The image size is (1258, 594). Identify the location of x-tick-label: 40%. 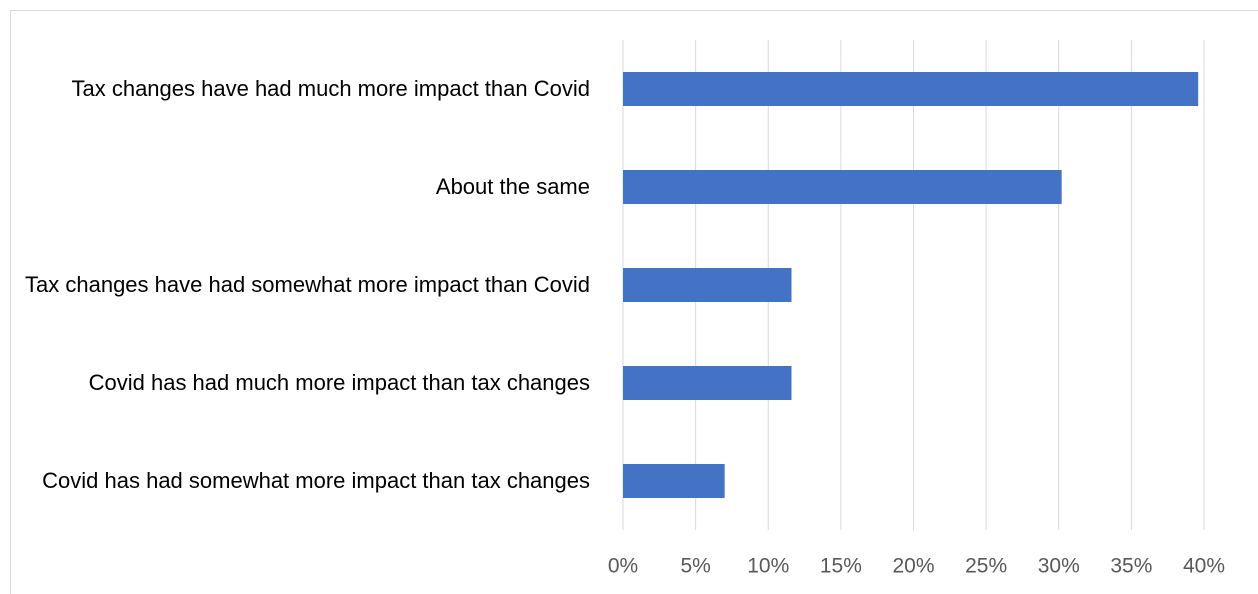
(1204, 566).